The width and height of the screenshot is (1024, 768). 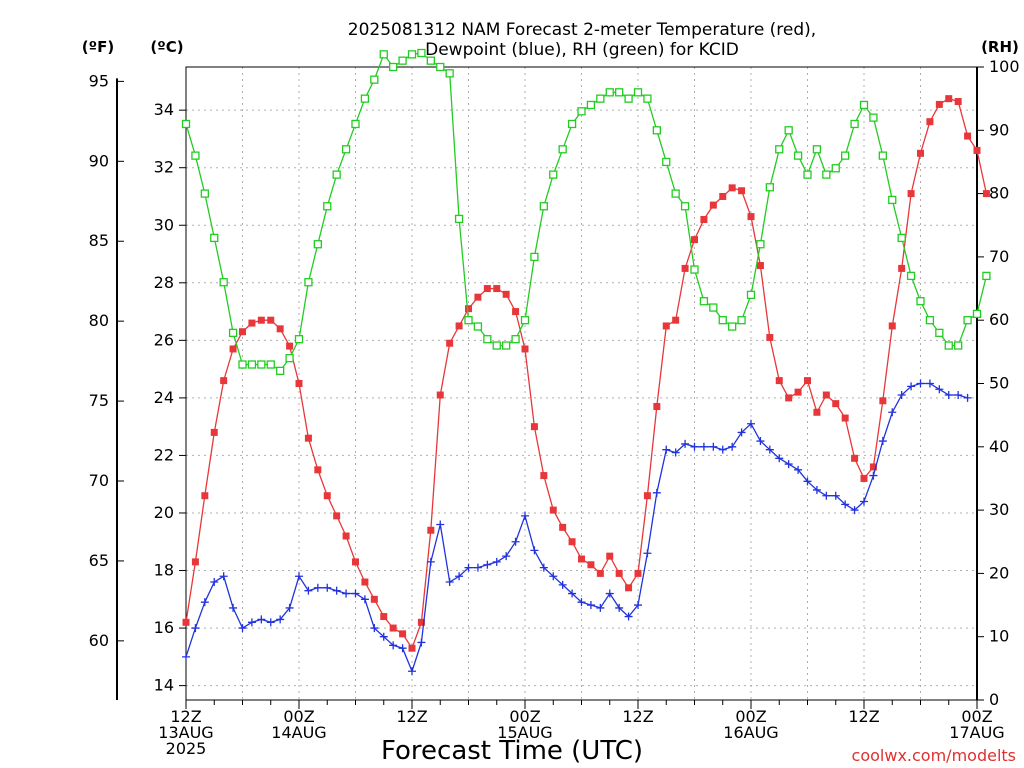 I want to click on rh-unit-label: (RH), so click(x=1000, y=47).